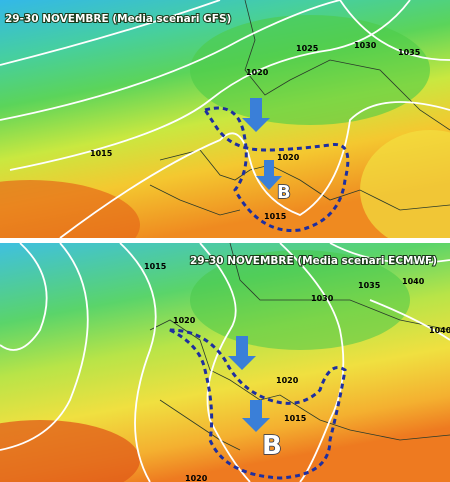  What do you see at coordinates (313, 261) in the screenshot?
I see `map-title: 29-30 NOVEMBRE (Media scenari ECMWF)` at bounding box center [313, 261].